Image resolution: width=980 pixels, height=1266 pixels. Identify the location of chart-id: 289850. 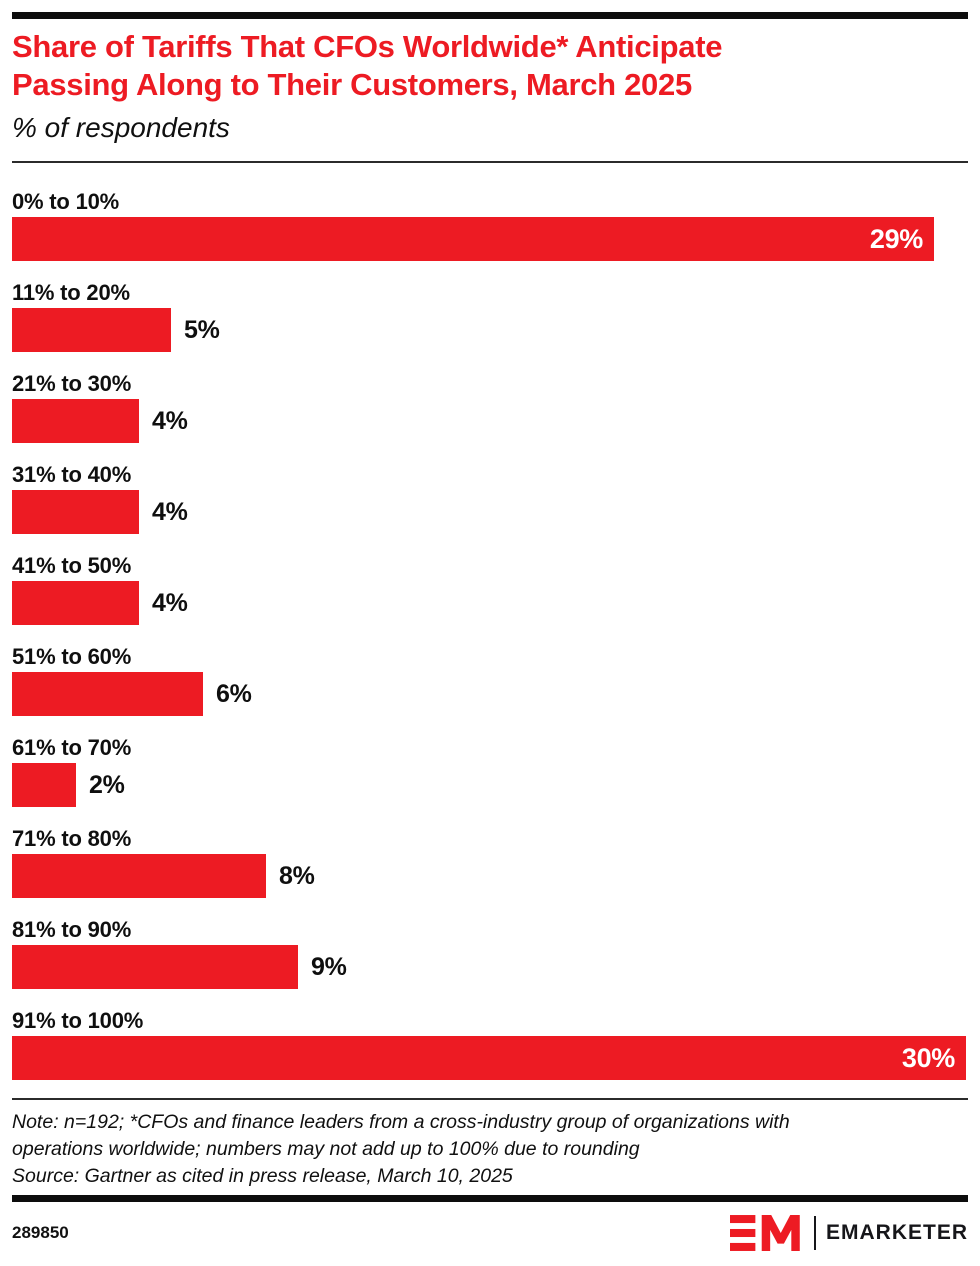
(40, 1232).